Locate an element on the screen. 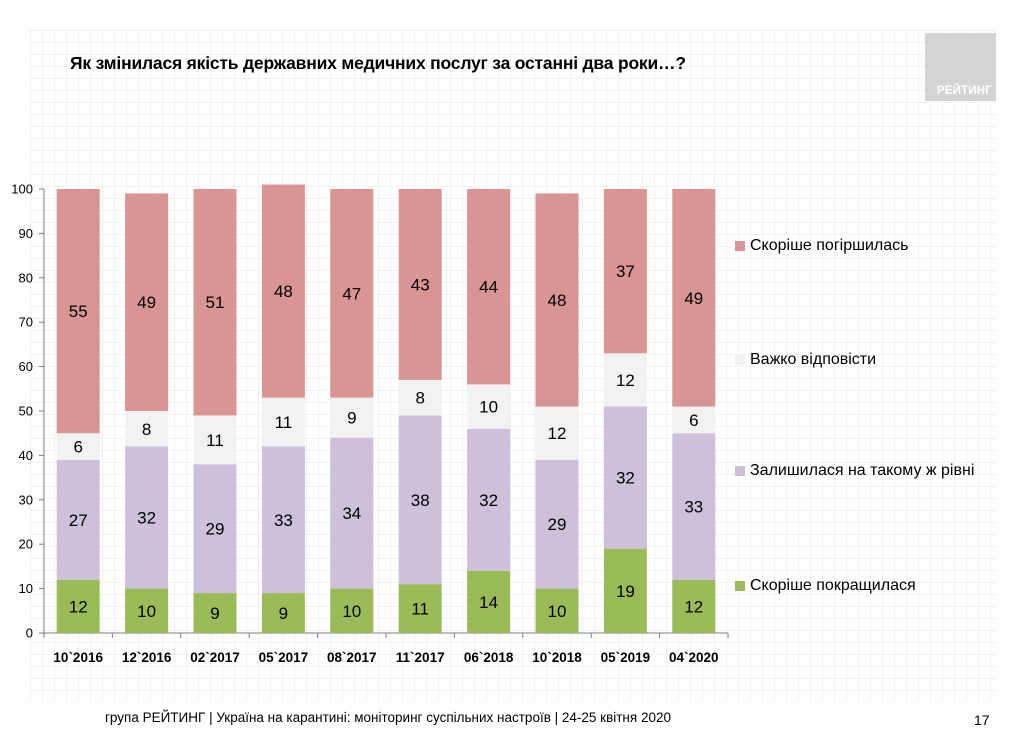  legend-item-same: Залишилася на такому ж рівні is located at coordinates (854, 471).